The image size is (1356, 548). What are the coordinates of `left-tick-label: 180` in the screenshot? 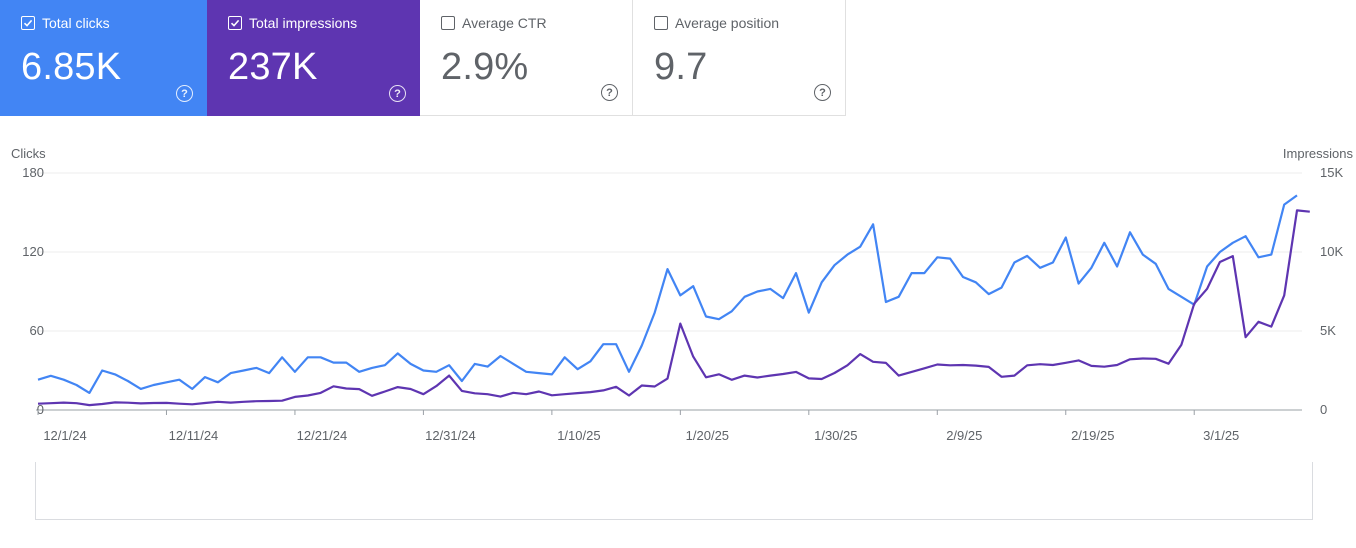 It's located at (33, 172).